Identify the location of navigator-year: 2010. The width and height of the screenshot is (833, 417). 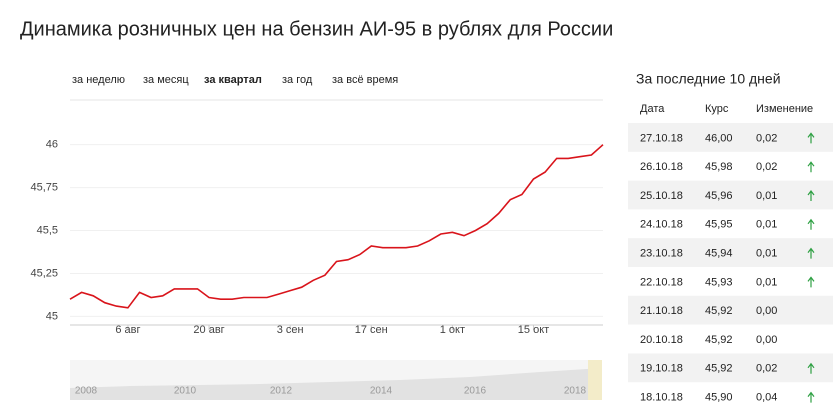
(185, 391).